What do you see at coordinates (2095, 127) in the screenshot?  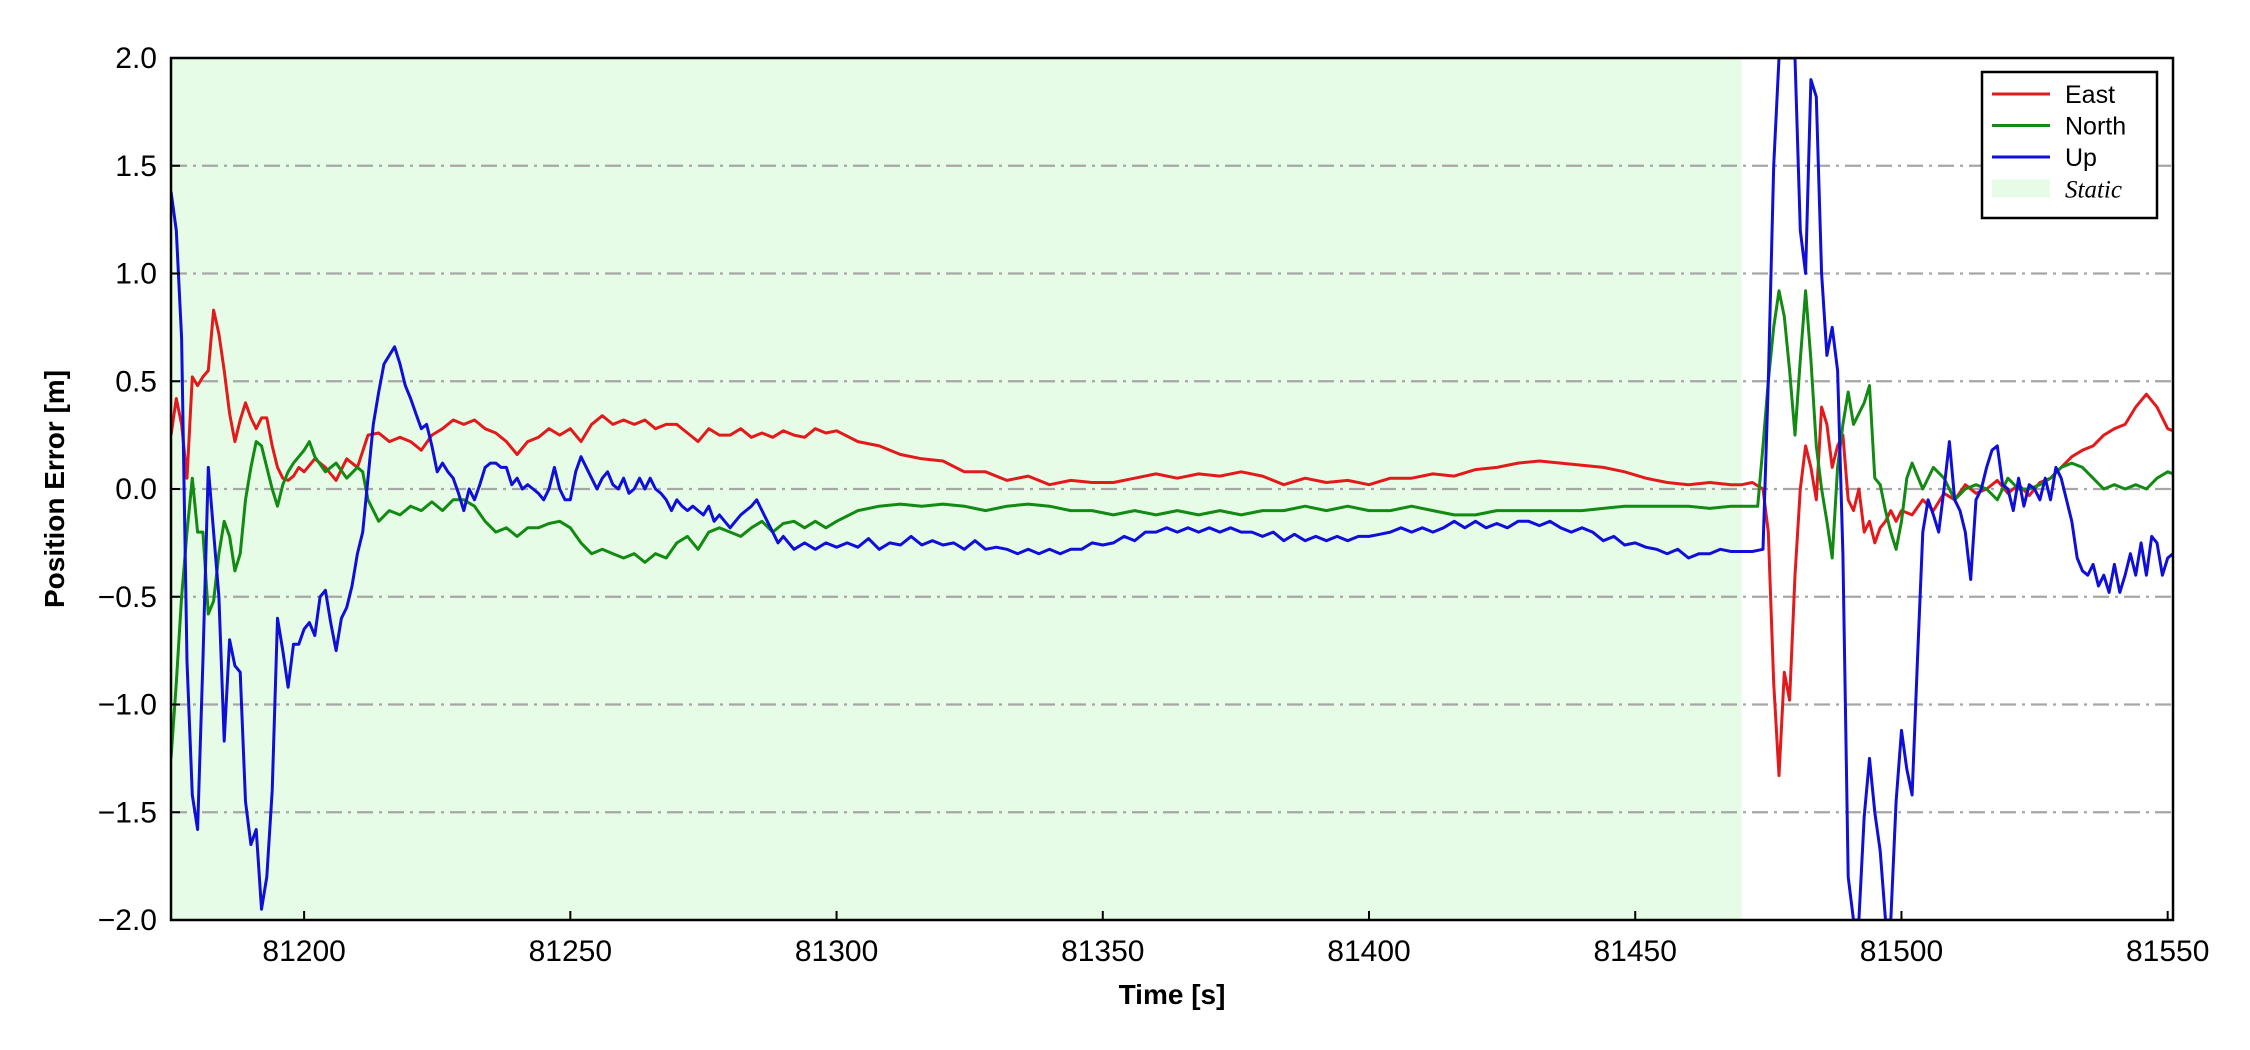 I see `legend-label-north: North` at bounding box center [2095, 127].